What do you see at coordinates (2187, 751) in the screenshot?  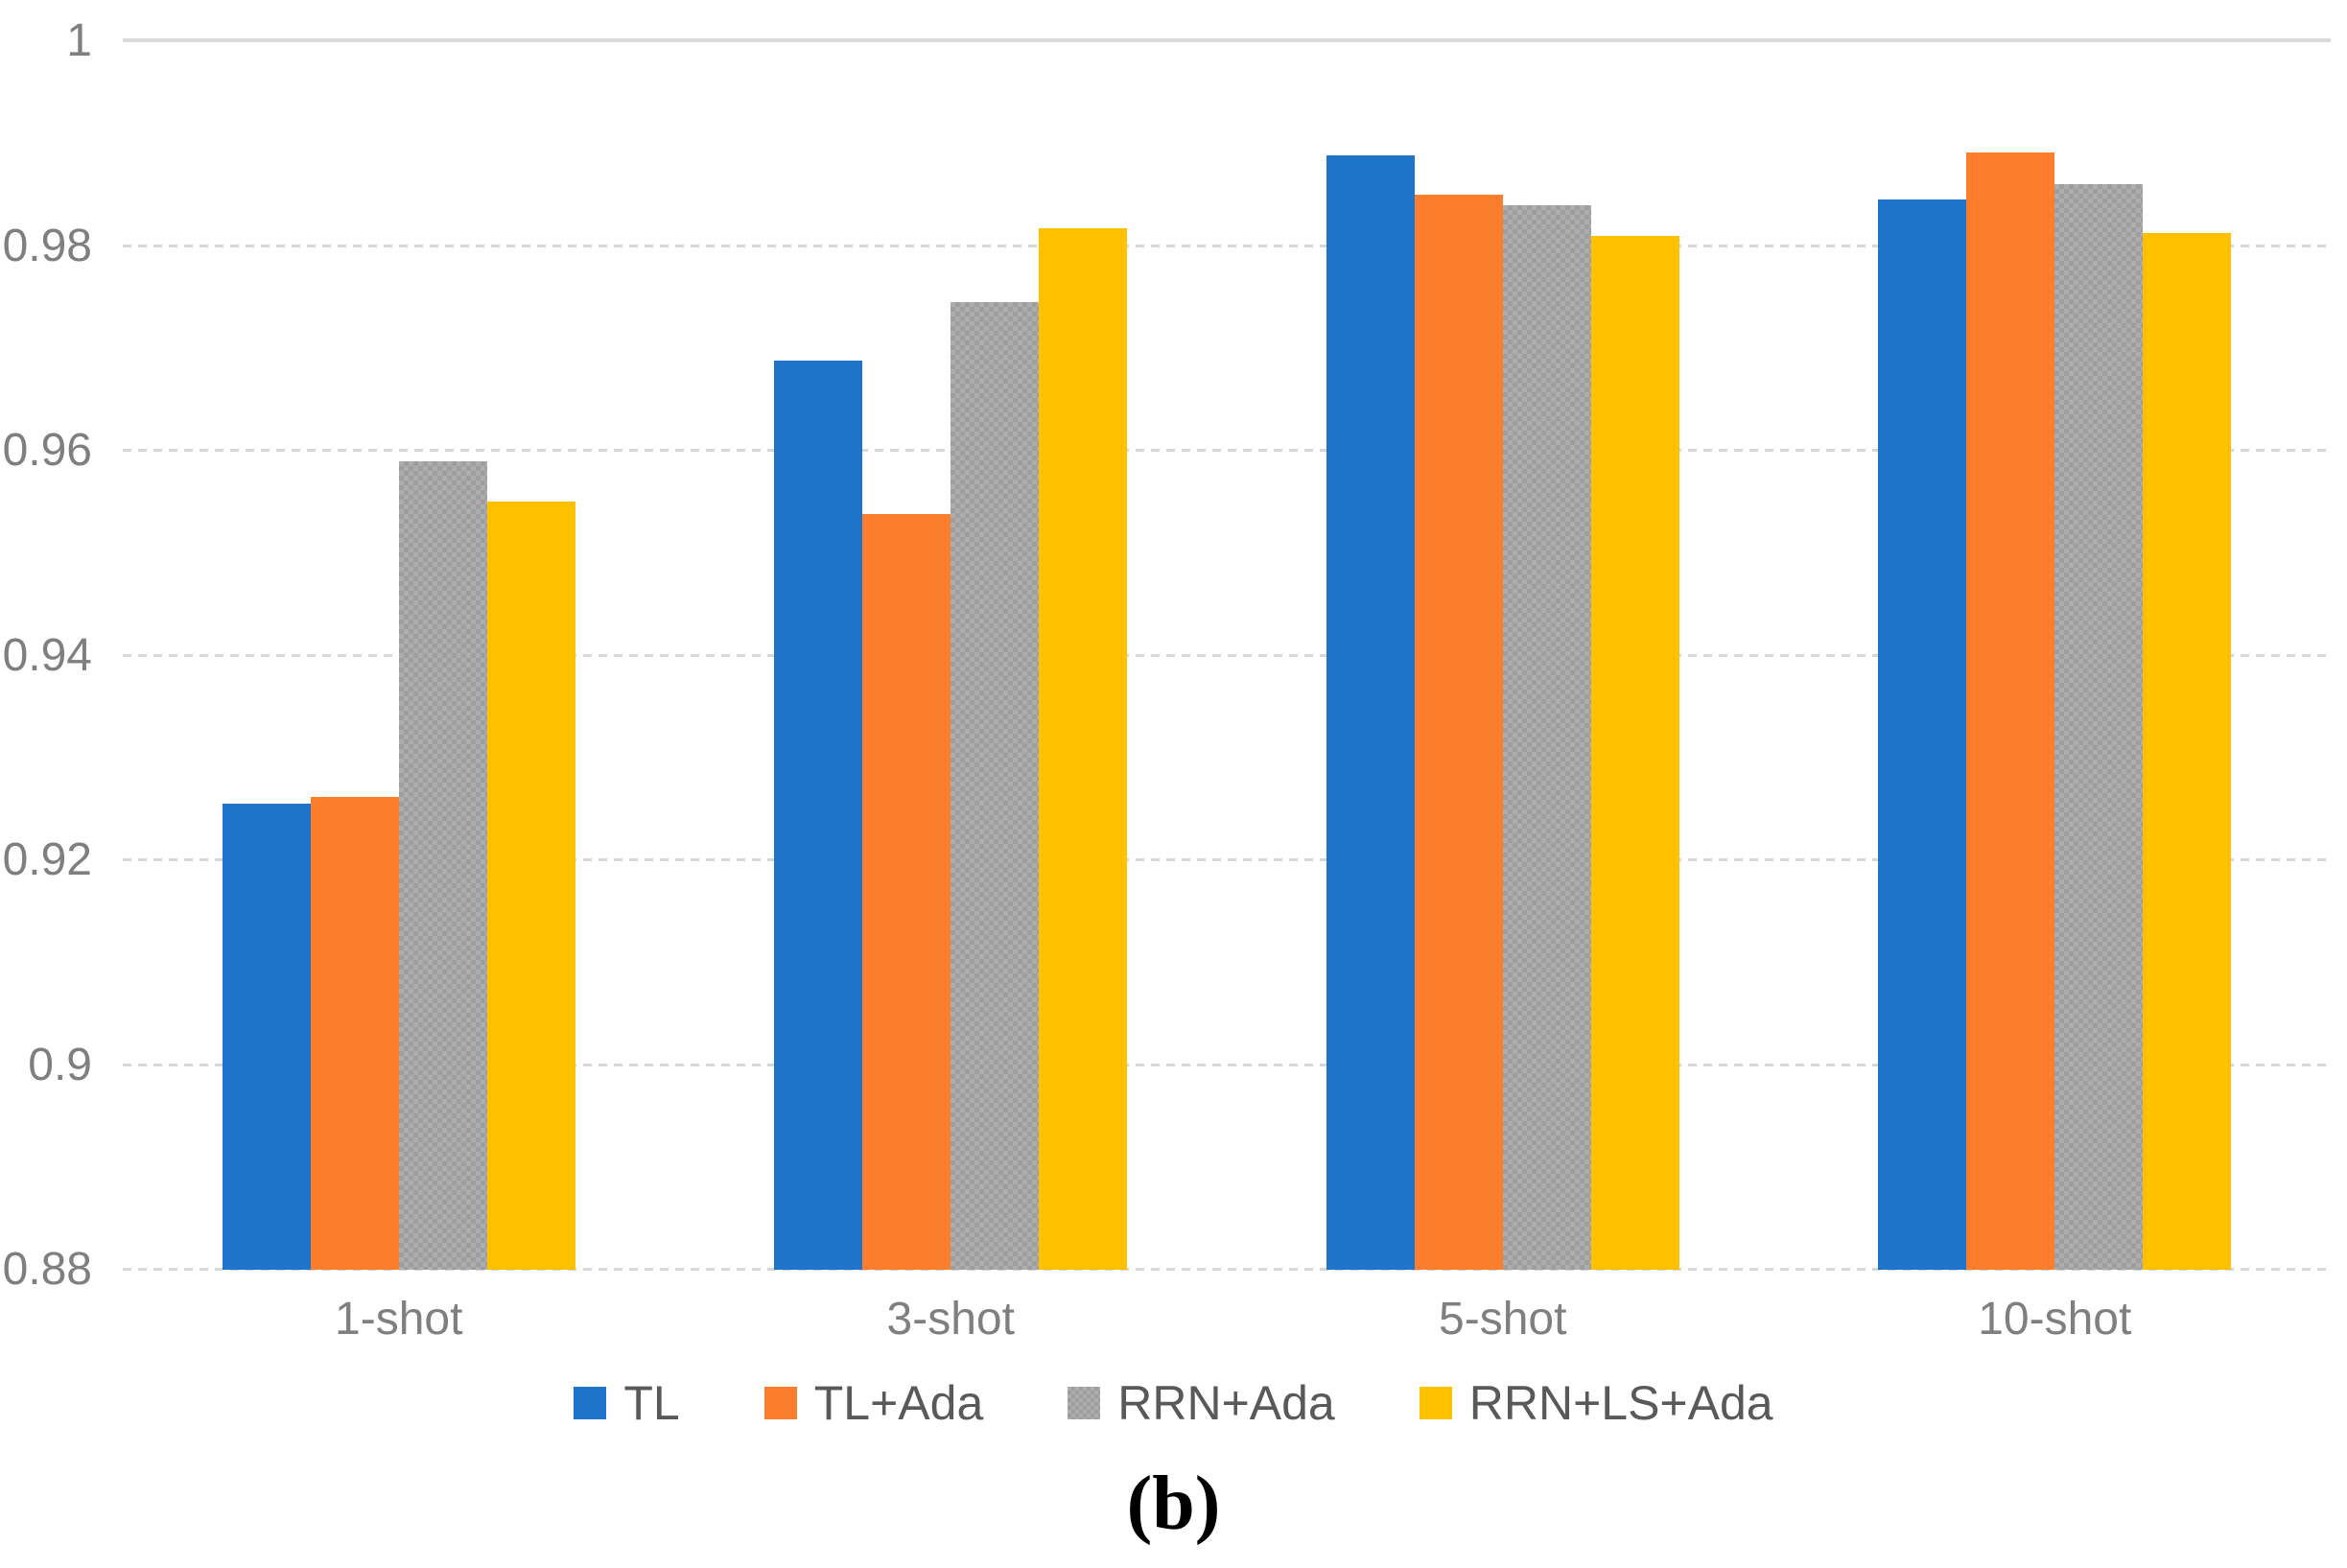 I see `bar-RRN+LS+Ada-10-shot` at bounding box center [2187, 751].